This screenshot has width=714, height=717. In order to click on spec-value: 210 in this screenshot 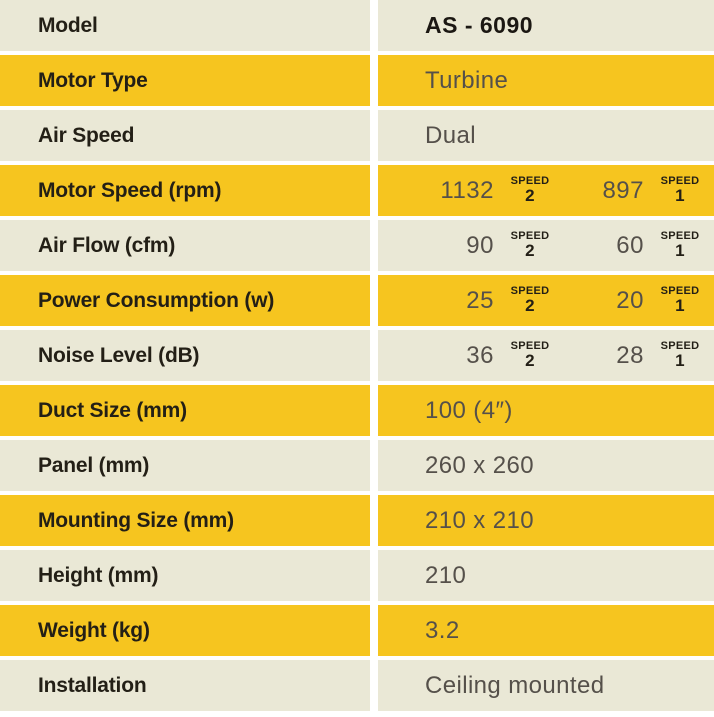, I will do `click(546, 575)`.